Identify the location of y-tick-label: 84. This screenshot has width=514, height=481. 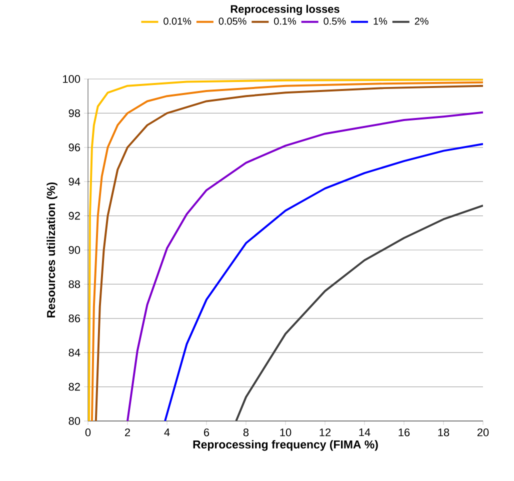
(74, 352).